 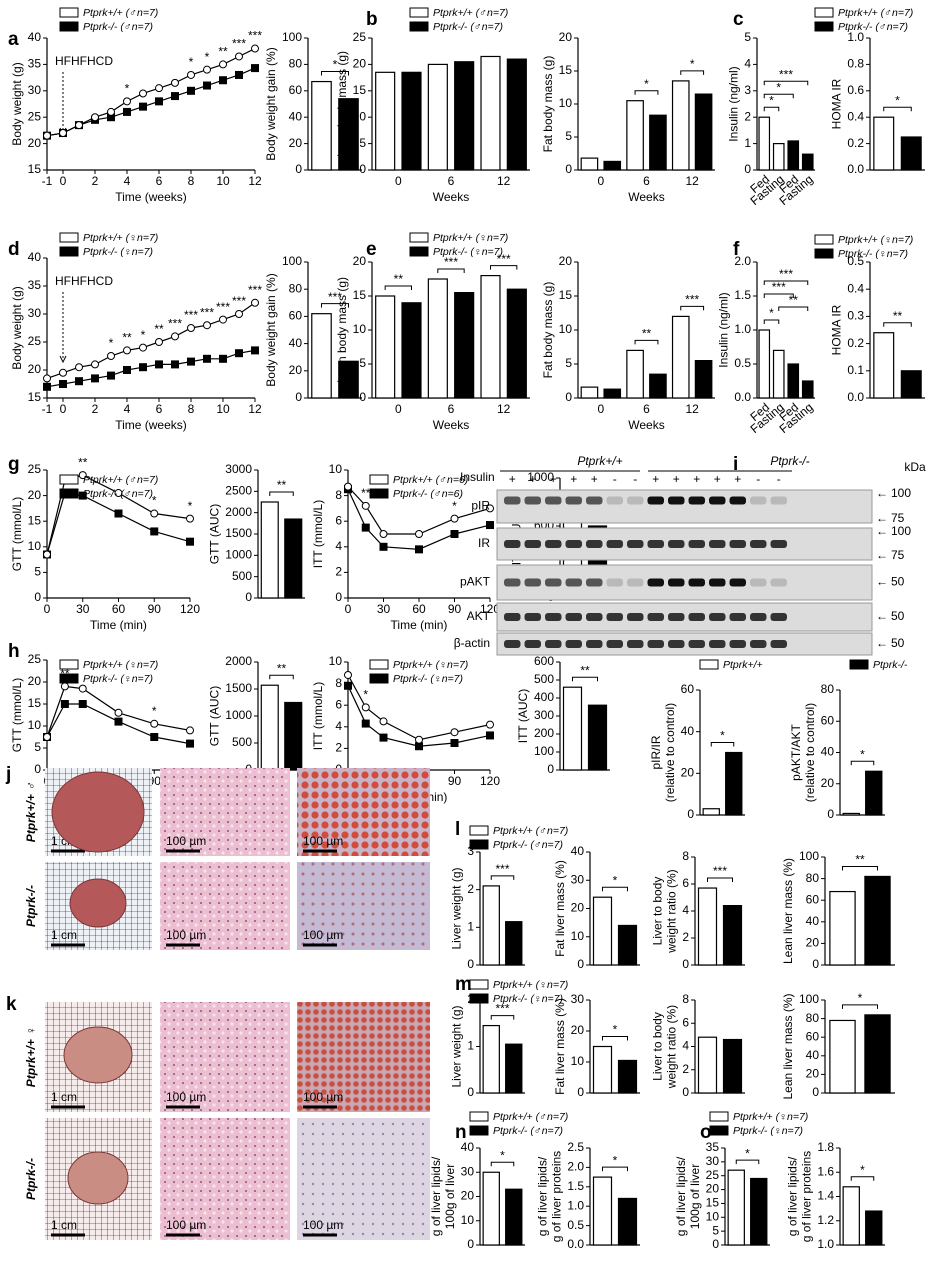 What do you see at coordinates (456, 1046) in the screenshot?
I see `y-axis-label: Liver weight (g)` at bounding box center [456, 1046].